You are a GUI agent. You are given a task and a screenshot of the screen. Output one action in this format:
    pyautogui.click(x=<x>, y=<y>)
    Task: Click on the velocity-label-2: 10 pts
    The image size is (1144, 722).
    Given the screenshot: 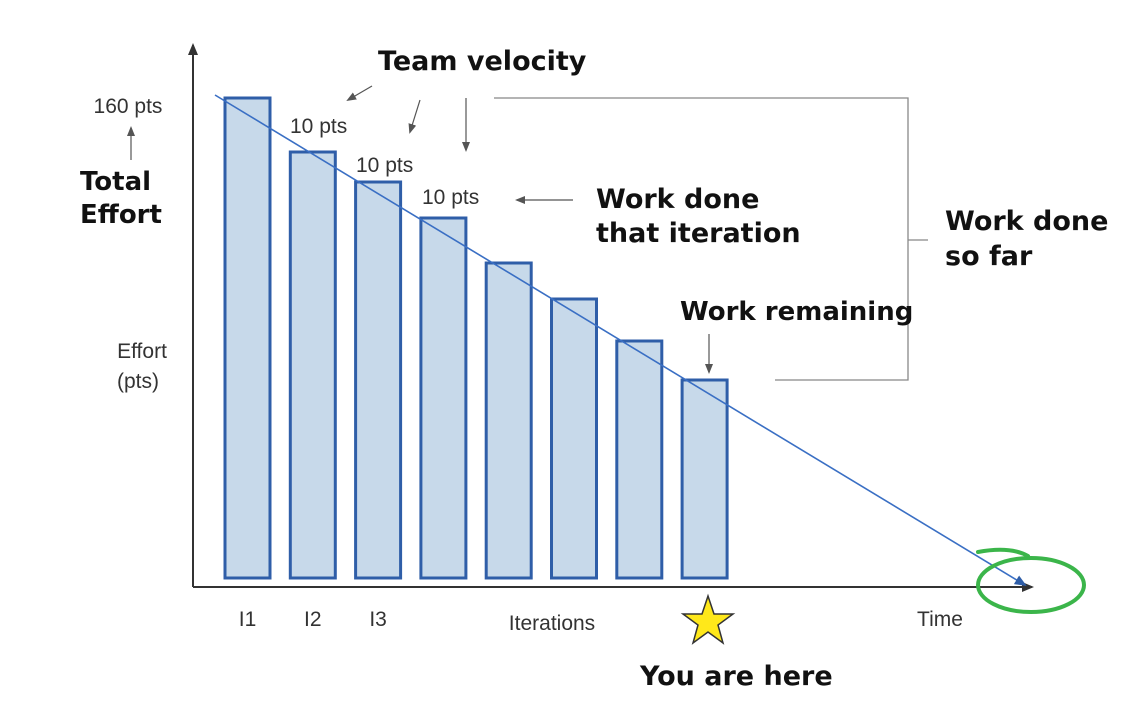 What is the action you would take?
    pyautogui.click(x=384, y=165)
    